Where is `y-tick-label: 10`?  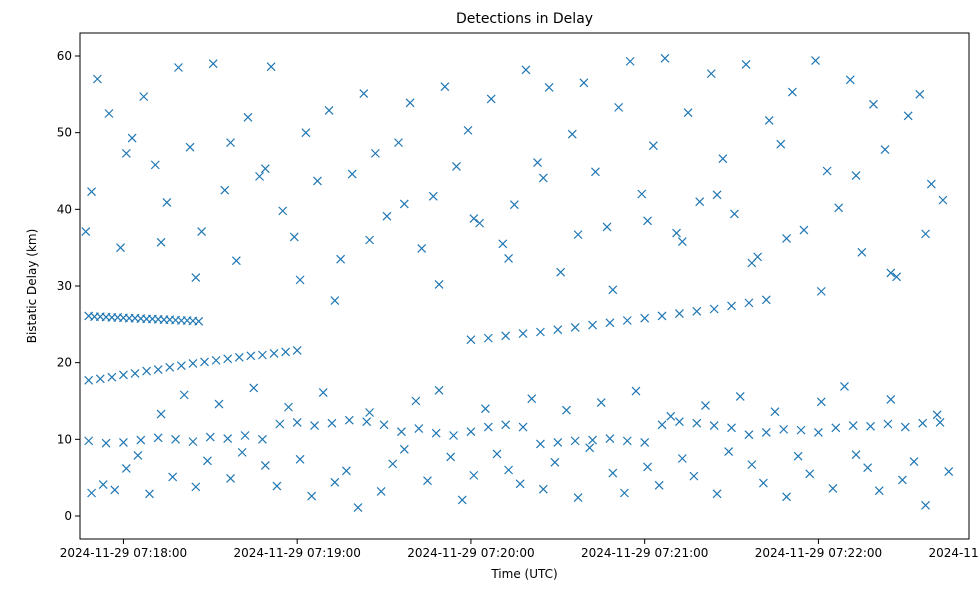
y-tick-label: 10 is located at coordinates (64, 439).